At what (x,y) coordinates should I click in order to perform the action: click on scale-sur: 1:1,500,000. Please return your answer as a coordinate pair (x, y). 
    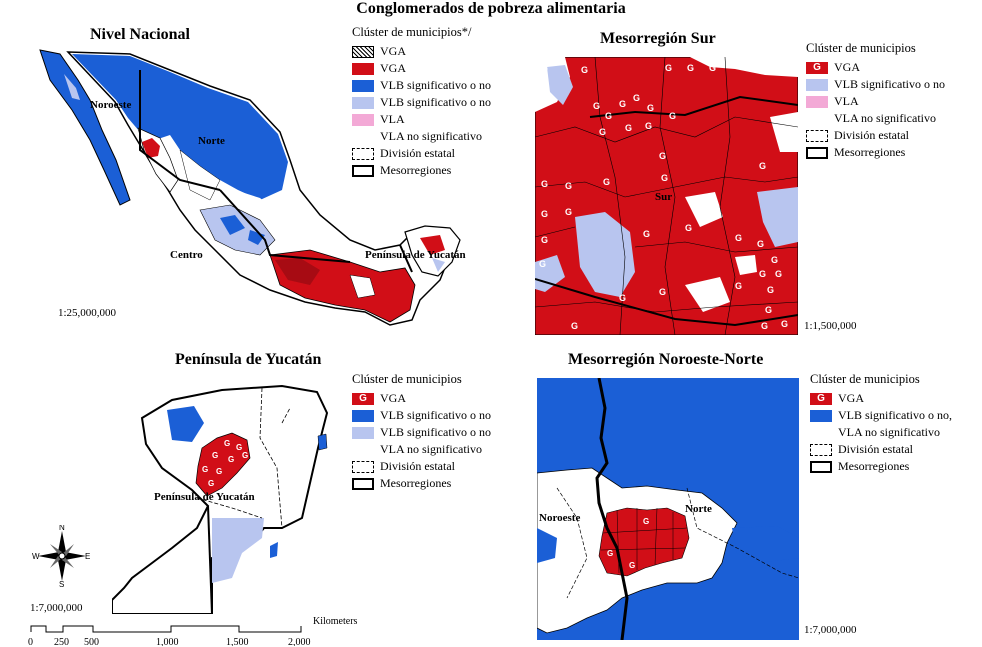
    Looking at the image, I should click on (830, 326).